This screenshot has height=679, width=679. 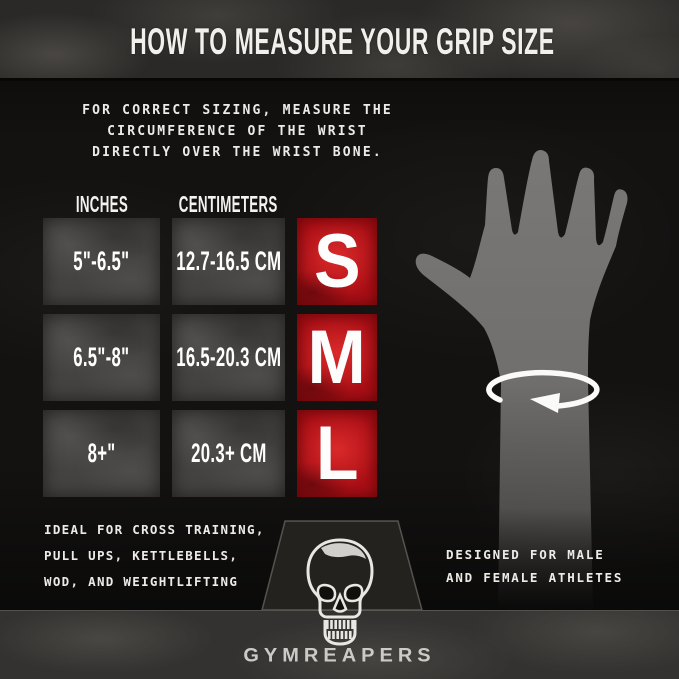 I want to click on audience-line-2: AND FEMALE ATHLETES, so click(x=535, y=577).